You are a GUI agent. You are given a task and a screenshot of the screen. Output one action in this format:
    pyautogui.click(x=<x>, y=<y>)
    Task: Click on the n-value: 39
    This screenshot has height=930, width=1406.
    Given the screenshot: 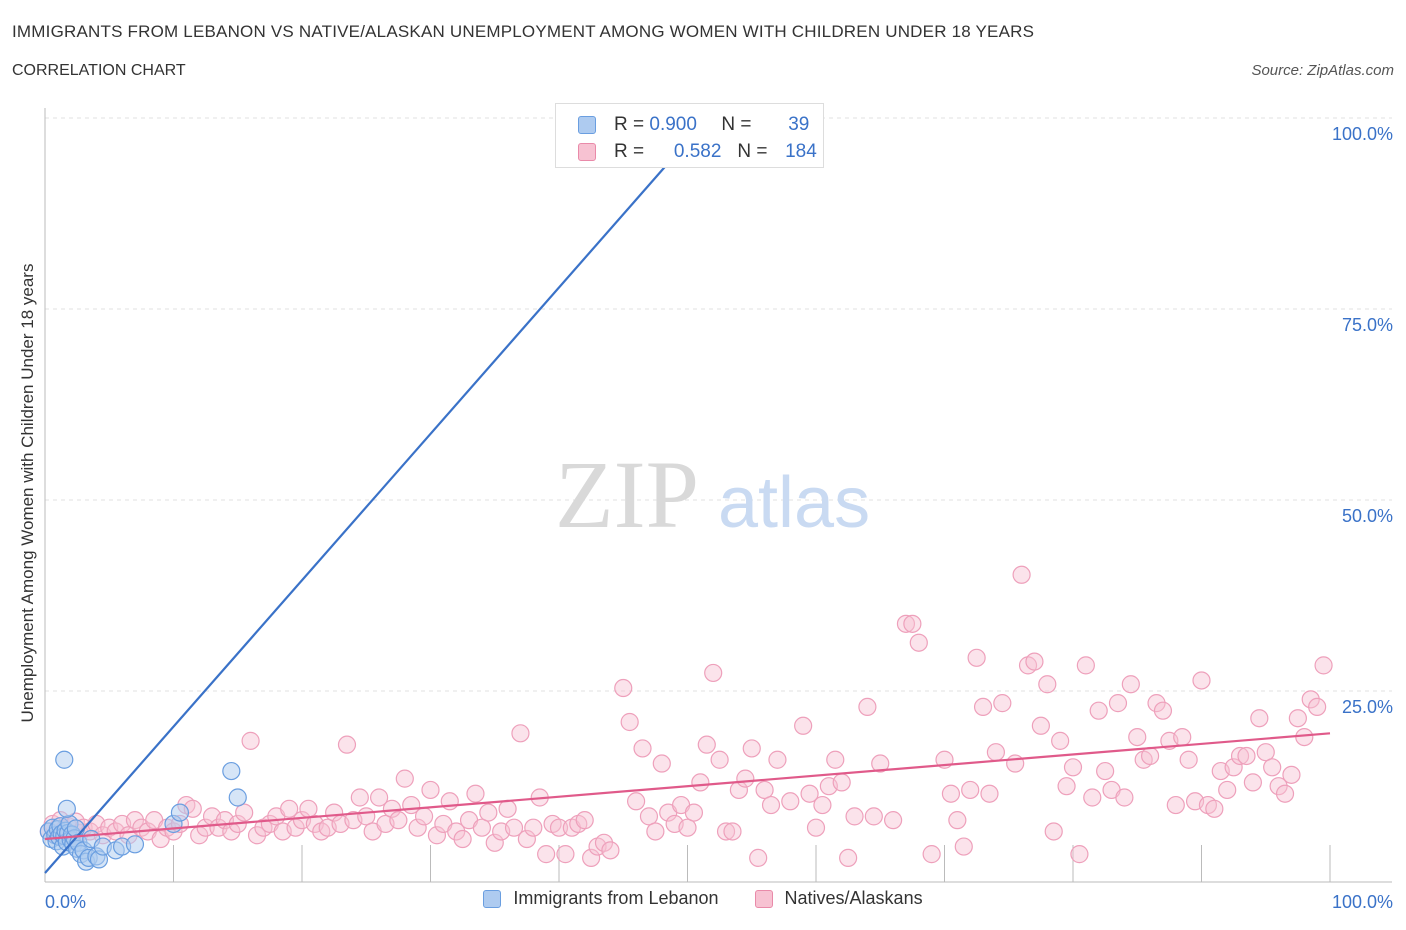 What is the action you would take?
    pyautogui.click(x=799, y=124)
    